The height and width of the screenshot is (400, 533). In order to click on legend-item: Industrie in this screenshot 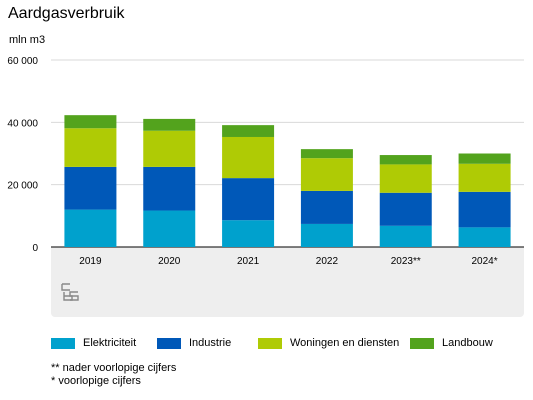, I will do `click(194, 343)`.